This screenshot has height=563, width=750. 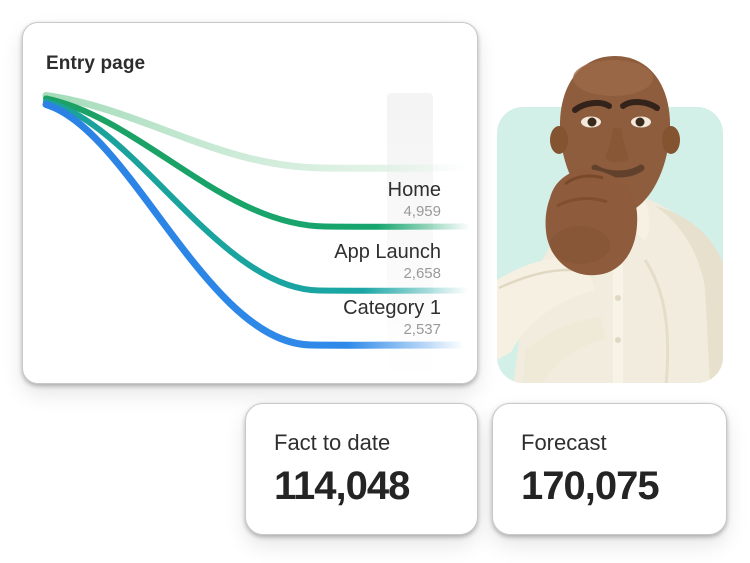 I want to click on stat-label: Forecast, so click(x=564, y=442).